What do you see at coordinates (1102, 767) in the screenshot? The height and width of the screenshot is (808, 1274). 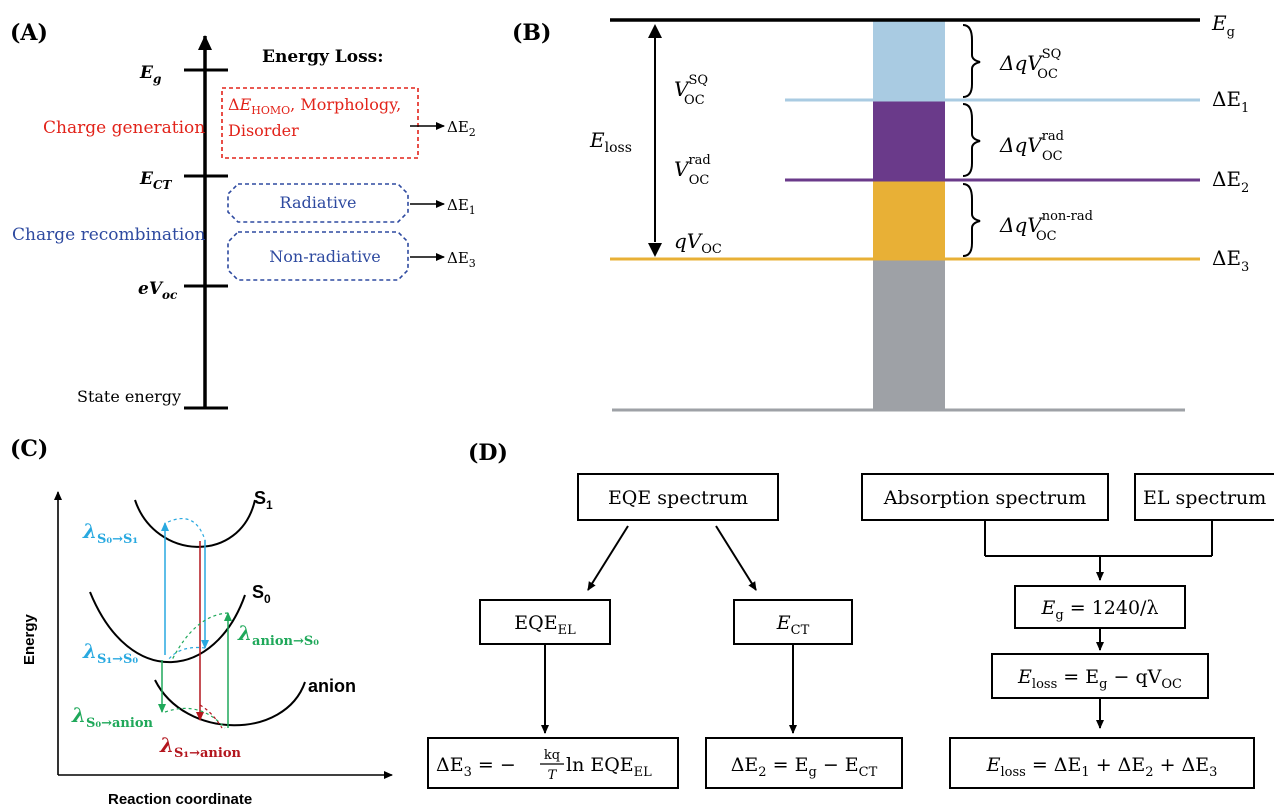 I see `text-sum-eq: Eloss = ΔE1 + ΔE2 + ΔE3` at bounding box center [1102, 767].